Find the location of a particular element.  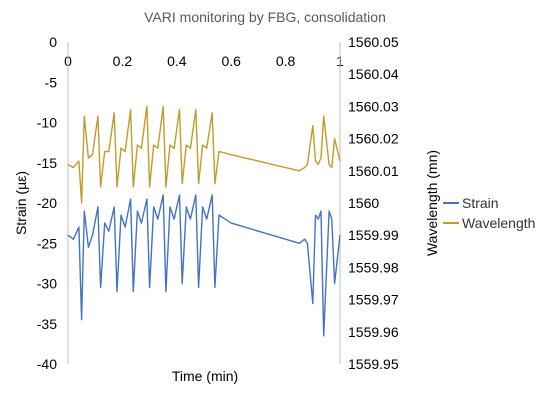

right-y-tick-label: 1560 is located at coordinates (363, 203).